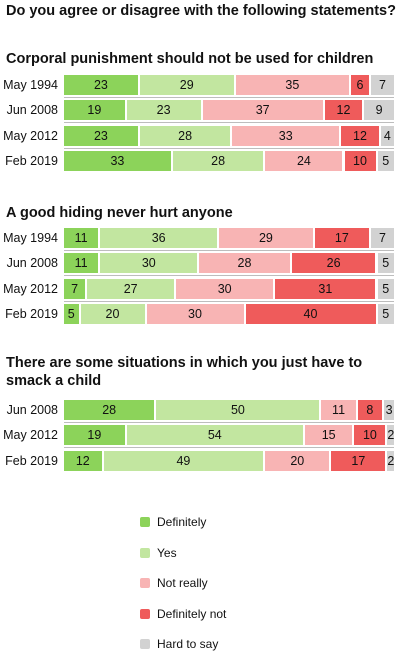  Describe the element at coordinates (160, 238) in the screenshot. I see `bar-segment-yes: 36` at that location.